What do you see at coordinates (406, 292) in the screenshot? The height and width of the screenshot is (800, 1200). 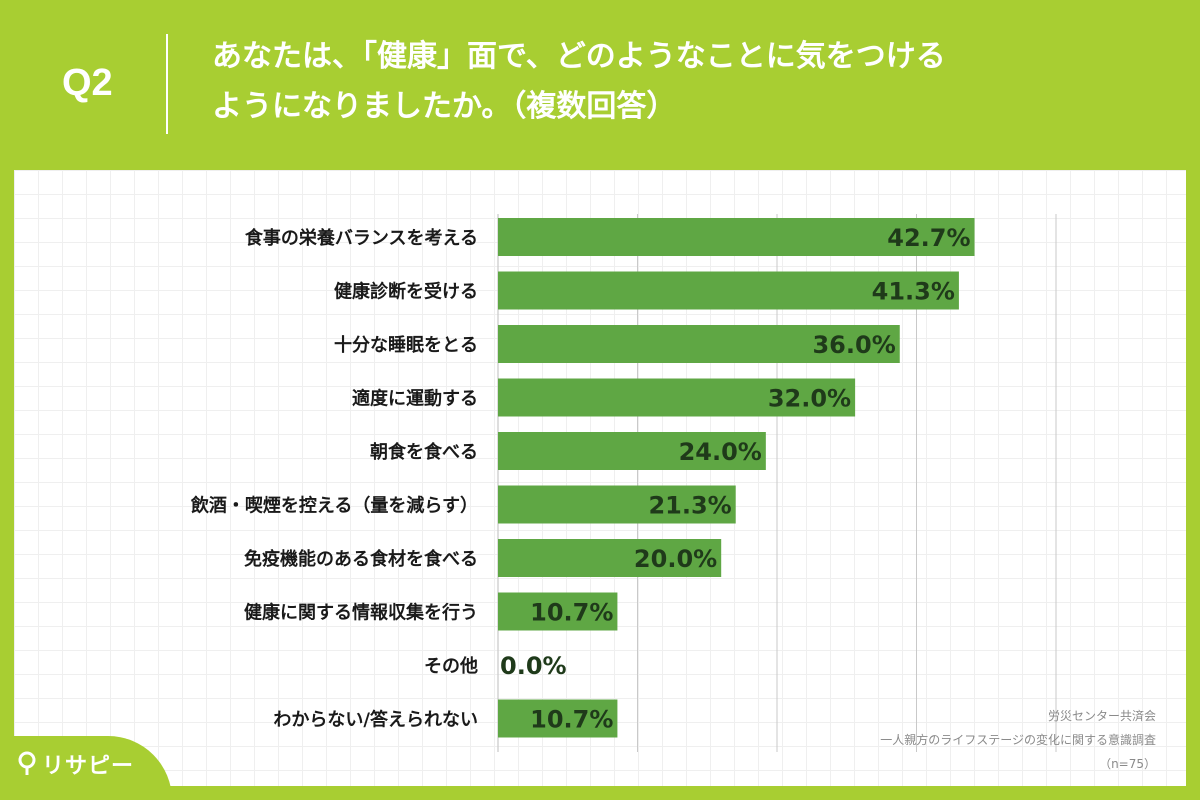 I see `category-label: 健康診断を受ける` at bounding box center [406, 292].